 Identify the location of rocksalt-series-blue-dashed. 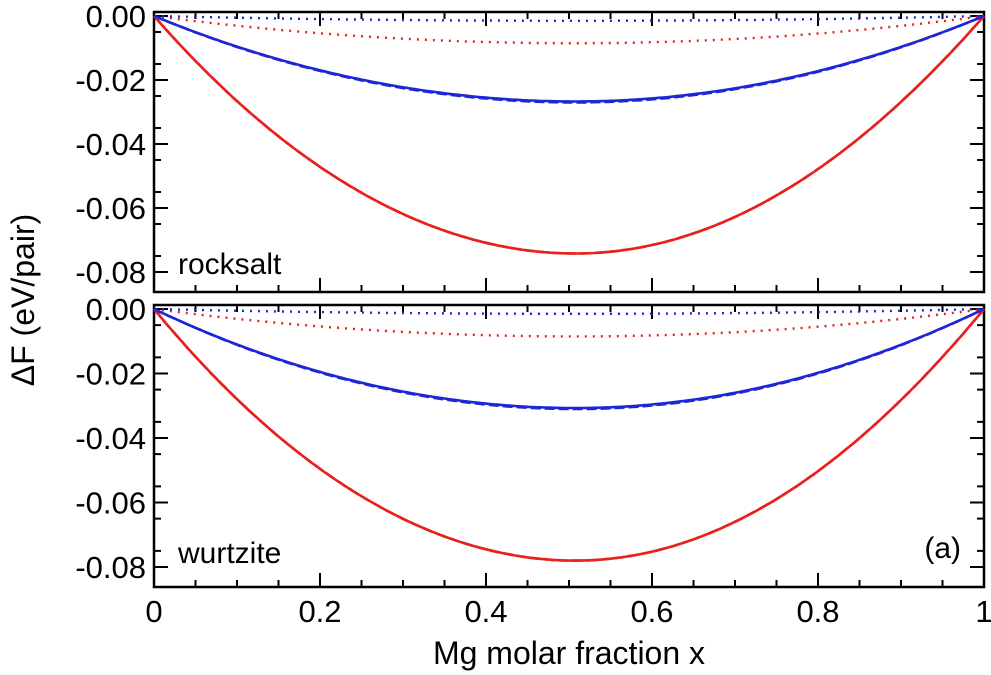
(569, 59).